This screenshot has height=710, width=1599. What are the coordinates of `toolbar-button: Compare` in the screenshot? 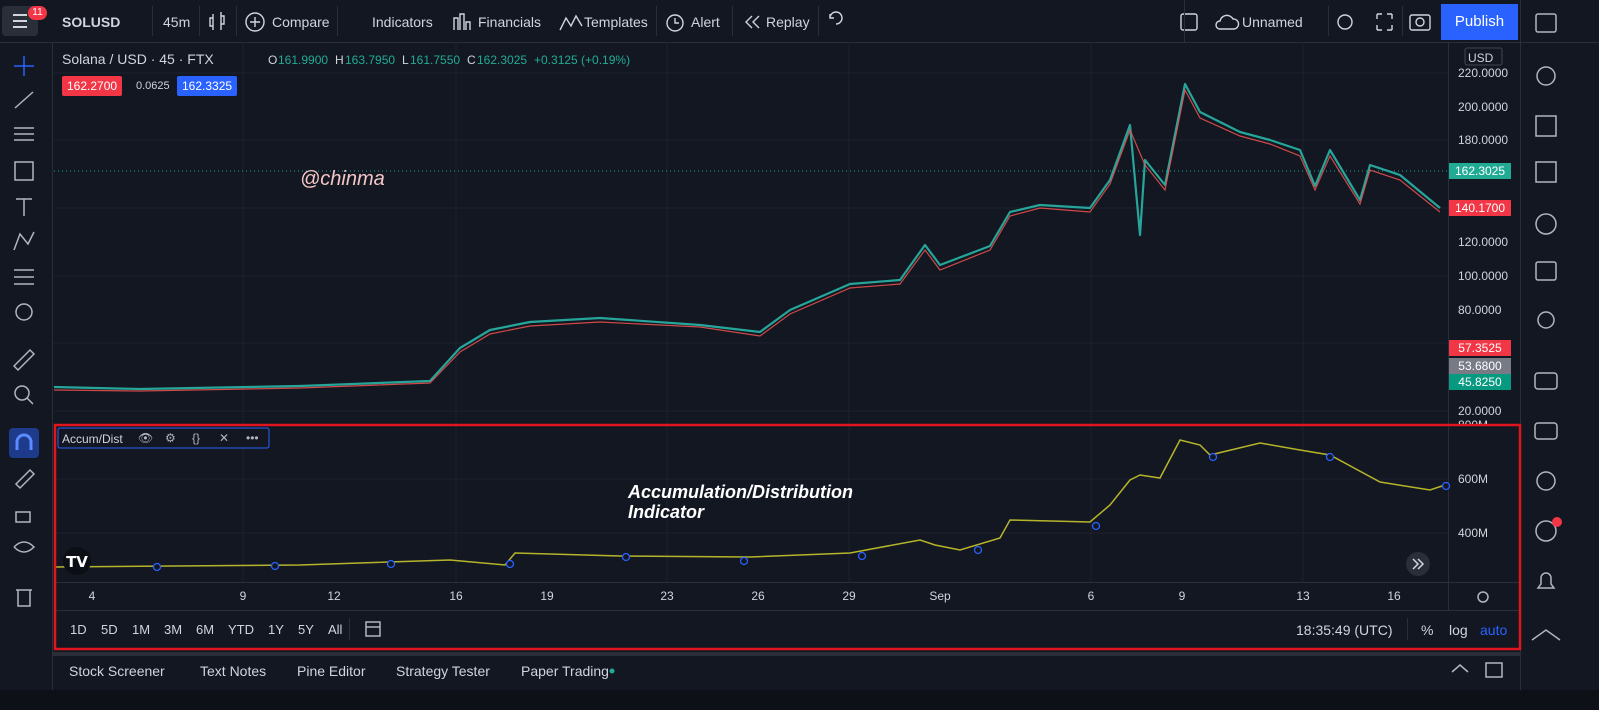 It's located at (301, 22).